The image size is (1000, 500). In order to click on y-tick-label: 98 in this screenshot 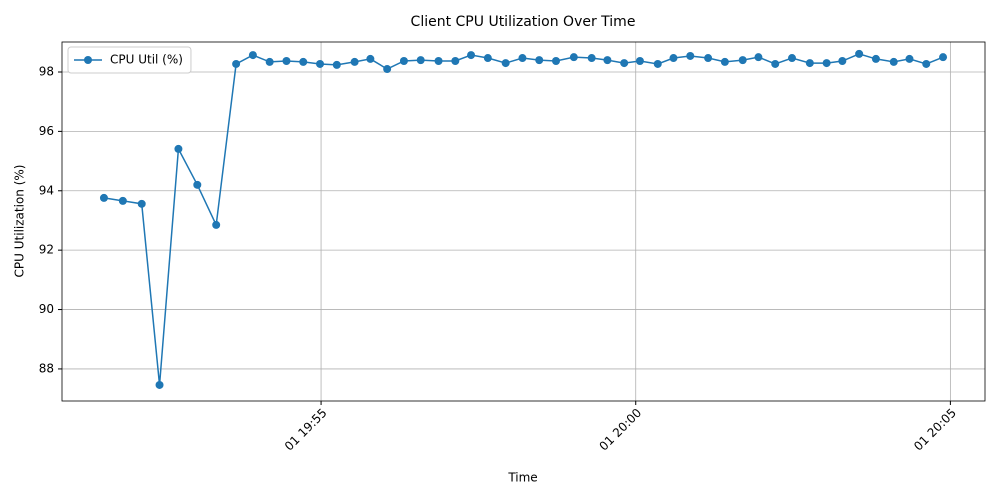, I will do `click(46, 71)`.